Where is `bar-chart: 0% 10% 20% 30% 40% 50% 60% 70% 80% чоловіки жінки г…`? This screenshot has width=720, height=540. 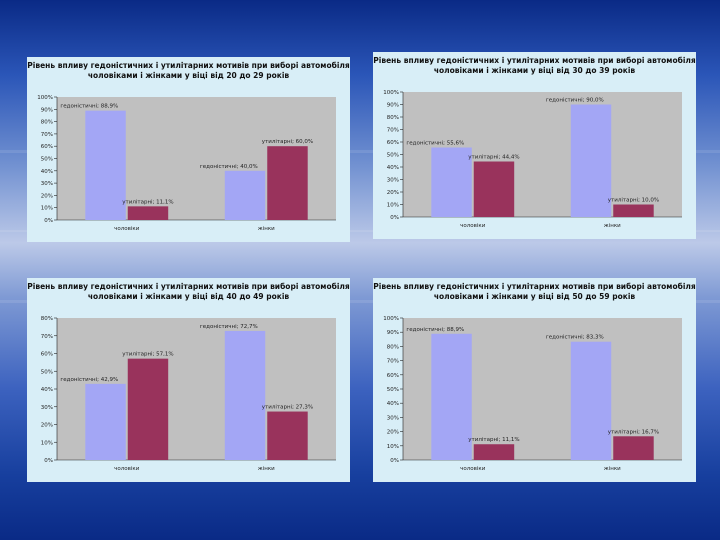 bar-chart: 0% 10% 20% 30% 40% 50% 60% 70% 80% чоловіки жінки г… is located at coordinates (188, 394).